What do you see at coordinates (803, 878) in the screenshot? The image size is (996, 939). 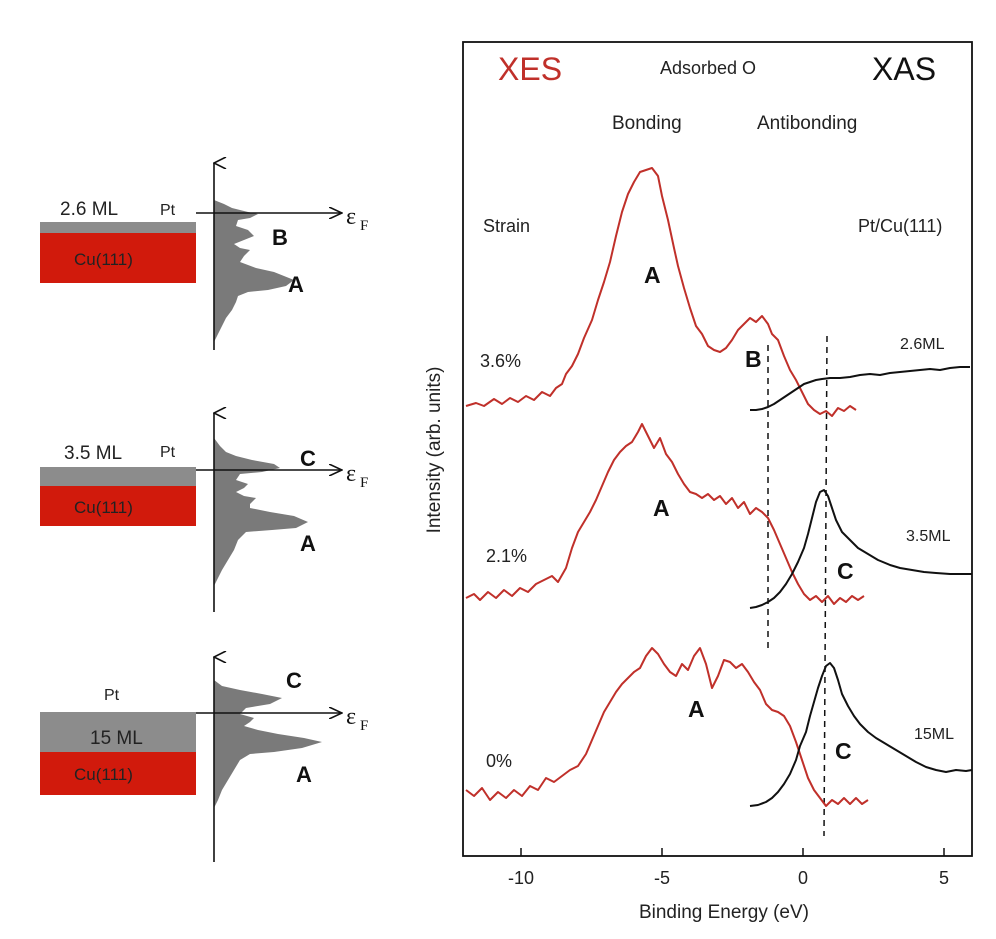 I see `x-tick-label: 0` at bounding box center [803, 878].